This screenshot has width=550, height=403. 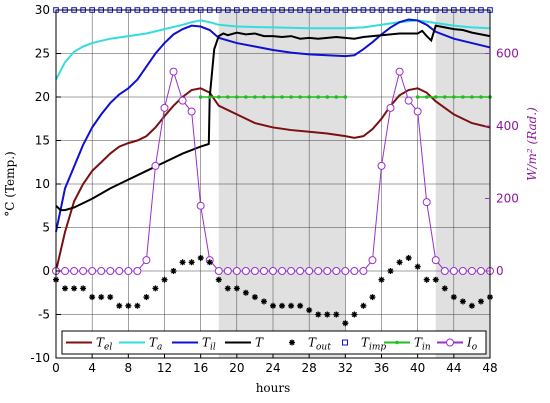 What do you see at coordinates (500, 271) in the screenshot?
I see `y-right-tick-label-0: 0` at bounding box center [500, 271].